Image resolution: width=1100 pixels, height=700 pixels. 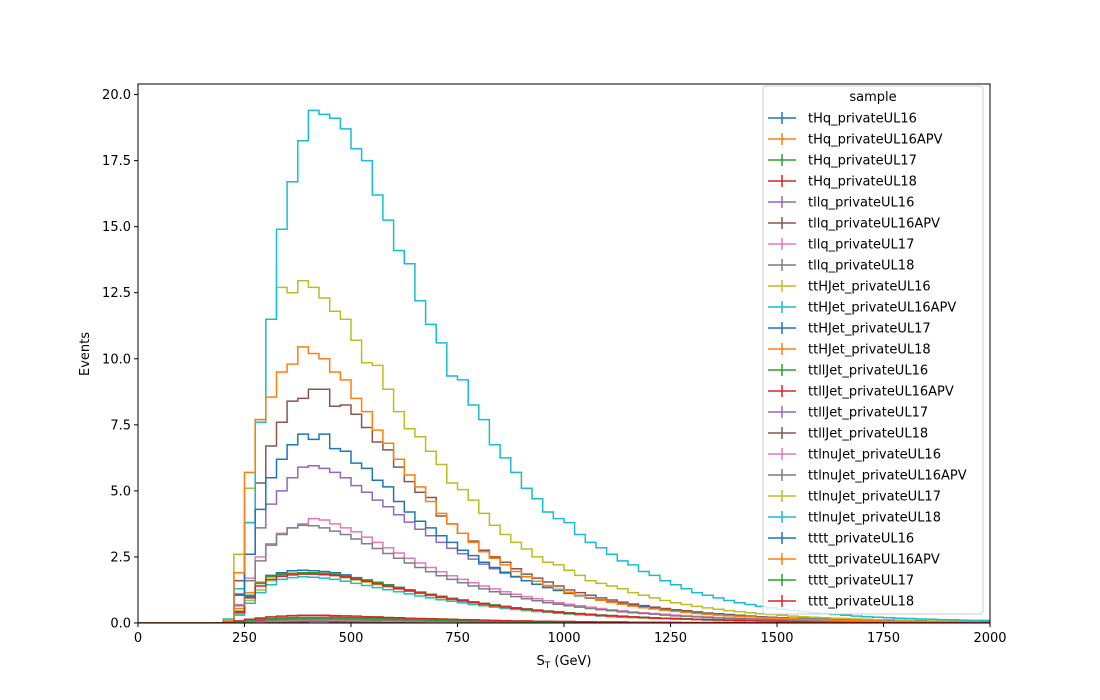 What do you see at coordinates (869, 350) in the screenshot?
I see `legend-label: ttHJet_privateUL18` at bounding box center [869, 350].